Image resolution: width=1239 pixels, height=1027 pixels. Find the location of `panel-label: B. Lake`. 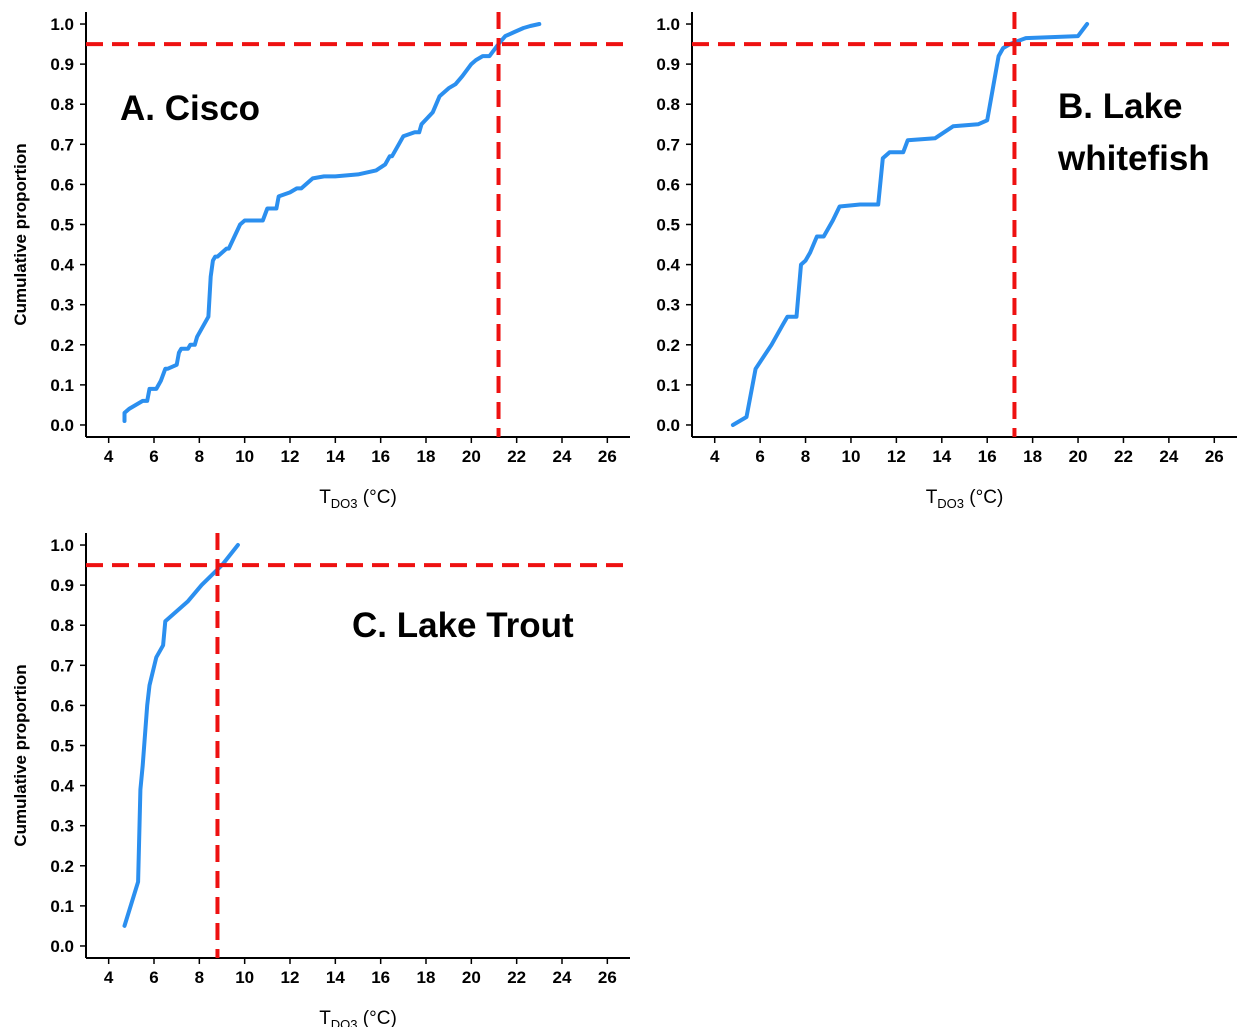

panel-label: B. Lake is located at coordinates (1120, 106).